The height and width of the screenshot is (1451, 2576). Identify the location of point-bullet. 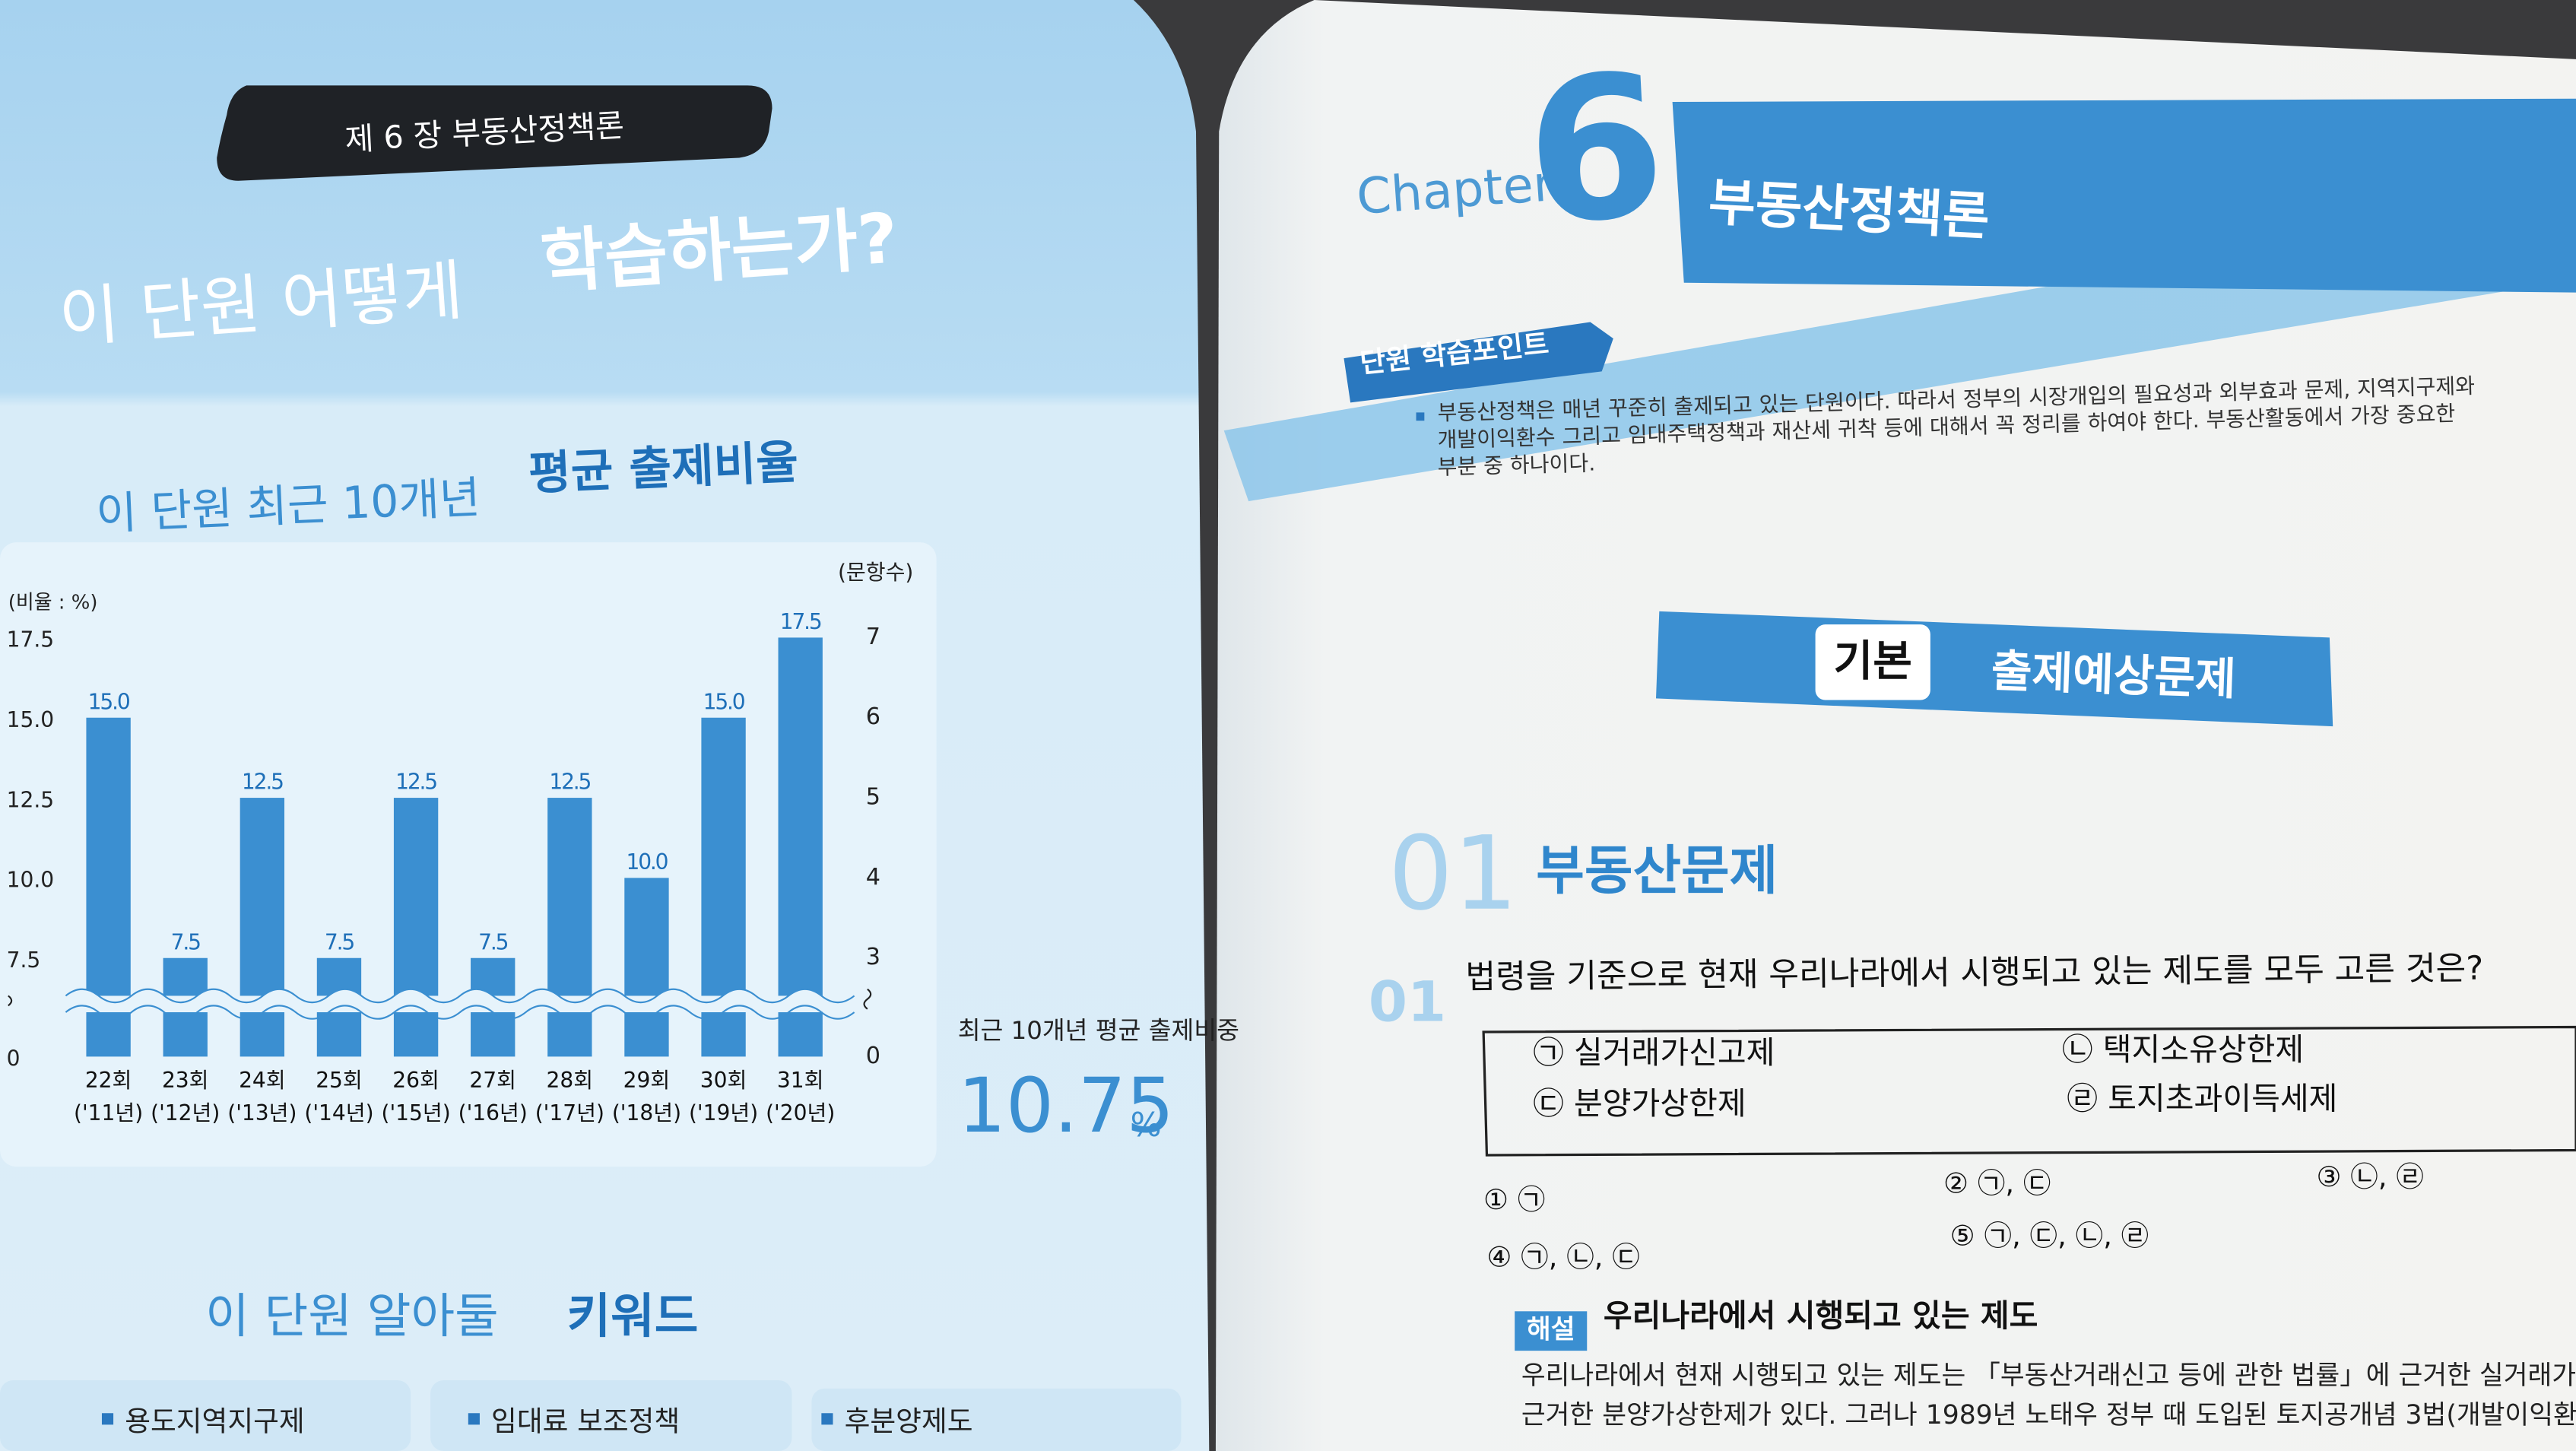
(1421, 416).